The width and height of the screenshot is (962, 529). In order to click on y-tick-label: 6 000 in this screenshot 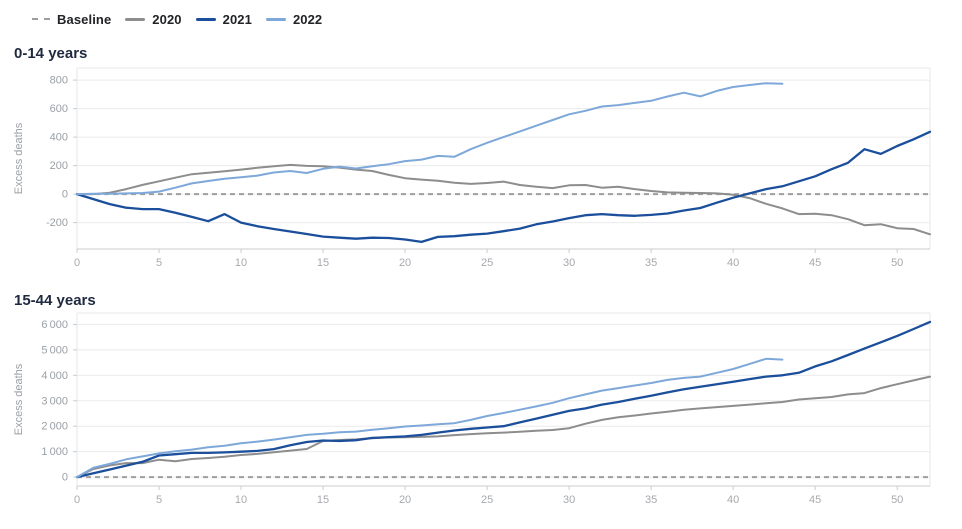, I will do `click(54, 325)`.